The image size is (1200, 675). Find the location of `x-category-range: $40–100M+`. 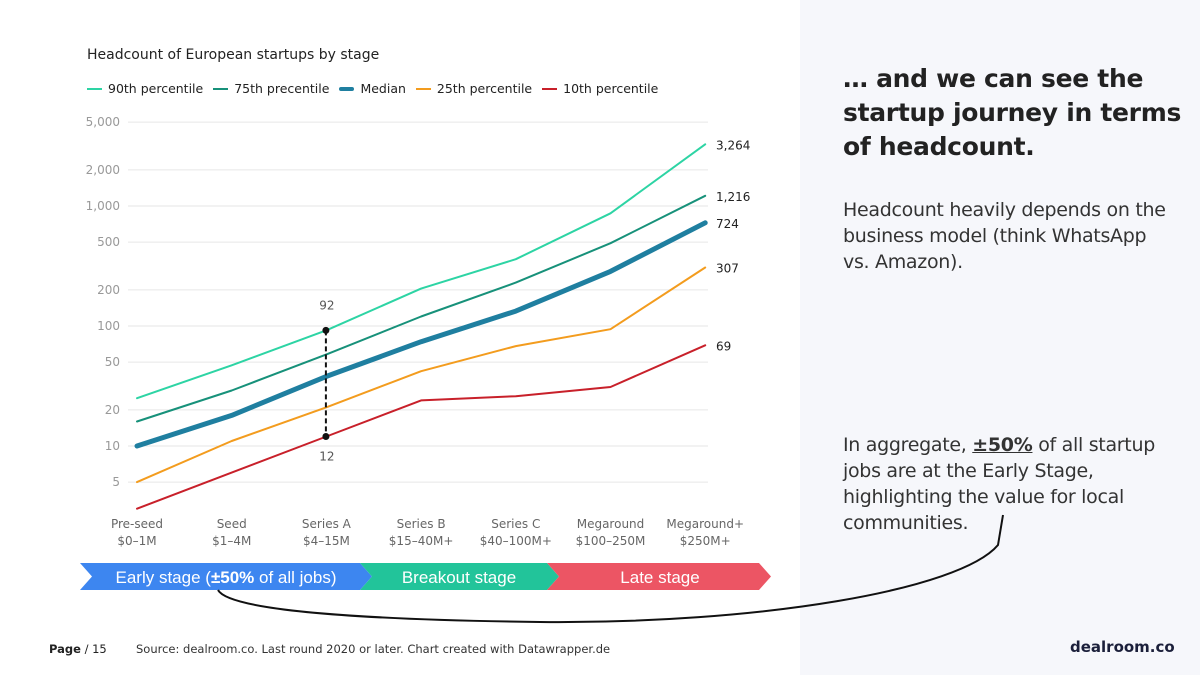

x-category-range: $40–100M+ is located at coordinates (516, 541).